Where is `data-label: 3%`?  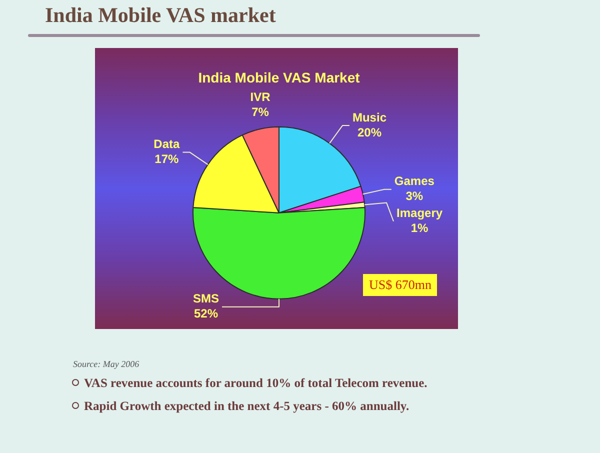
data-label: 3% is located at coordinates (415, 196).